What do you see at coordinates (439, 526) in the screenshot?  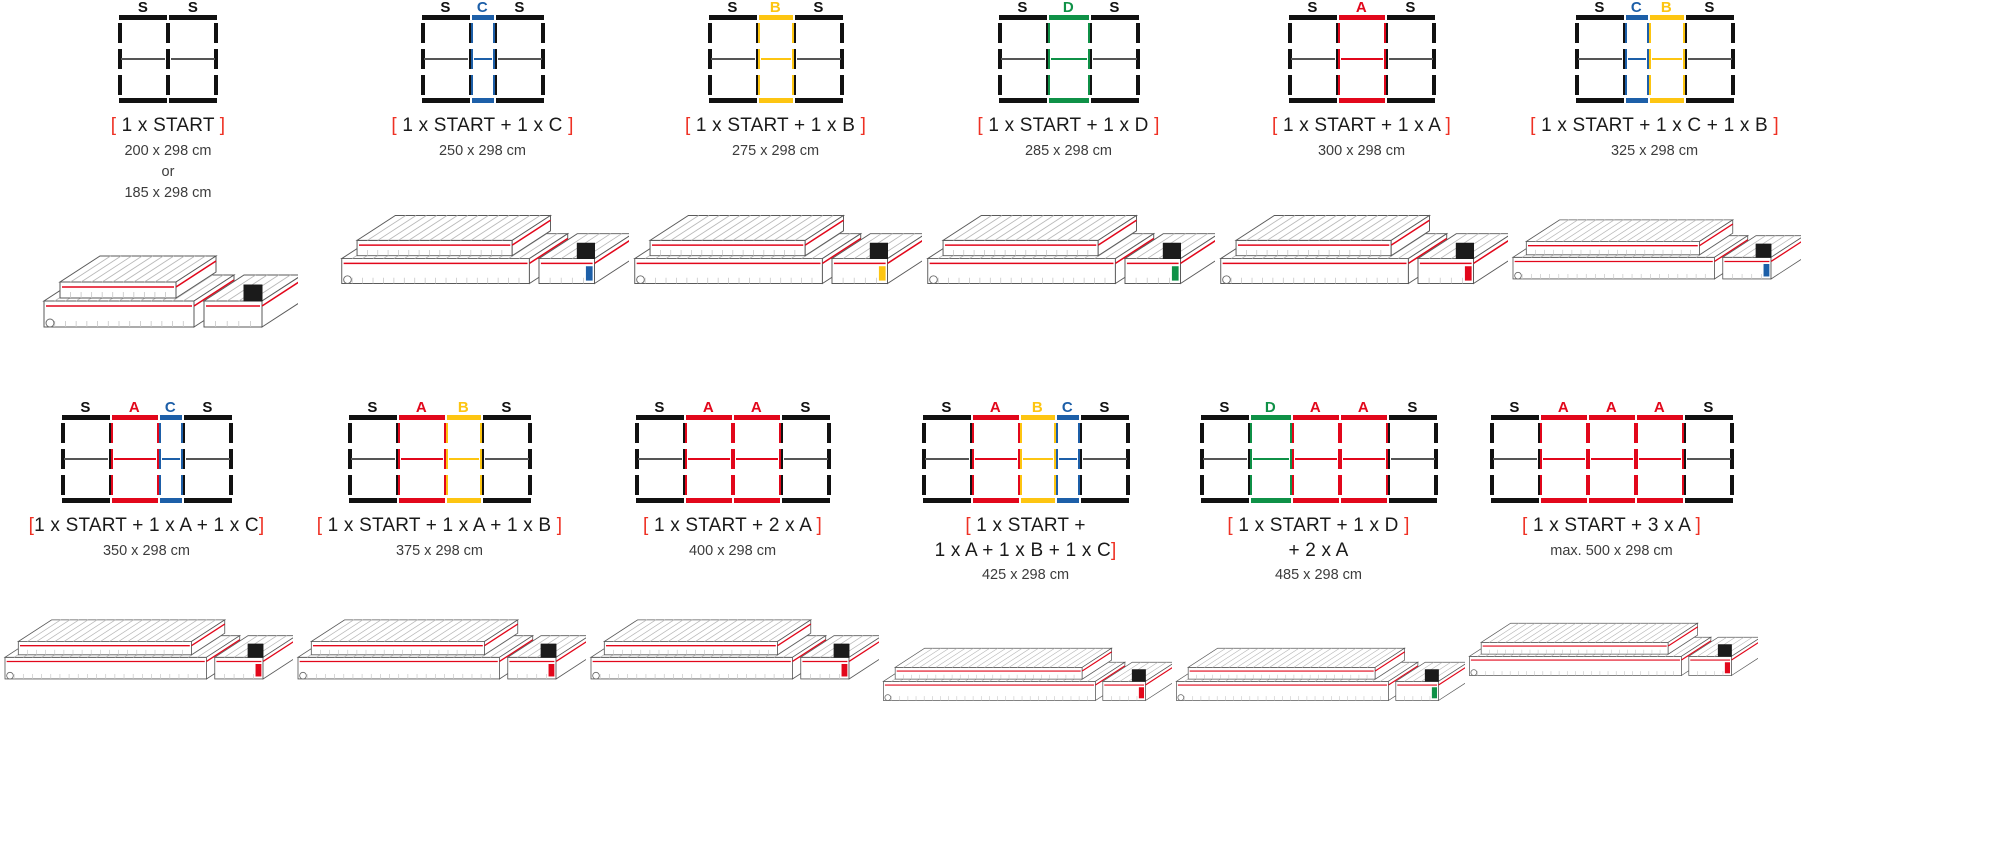 I see `config-title: [ 1 x START + 1 x A + 1 x B ]` at bounding box center [439, 526].